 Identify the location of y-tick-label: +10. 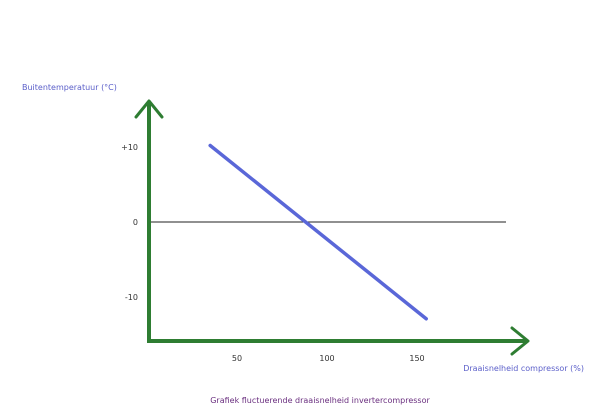
(129, 147).